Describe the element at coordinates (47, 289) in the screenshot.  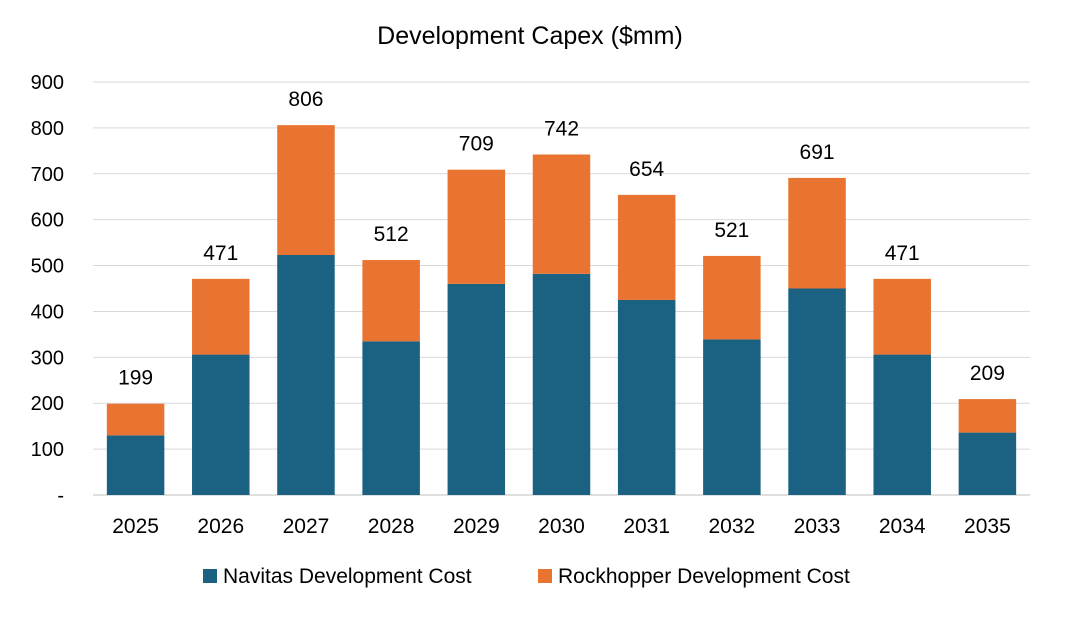
I see `y-axis-ticks: - 100 200 300 400 500 600 700 800 900` at that location.